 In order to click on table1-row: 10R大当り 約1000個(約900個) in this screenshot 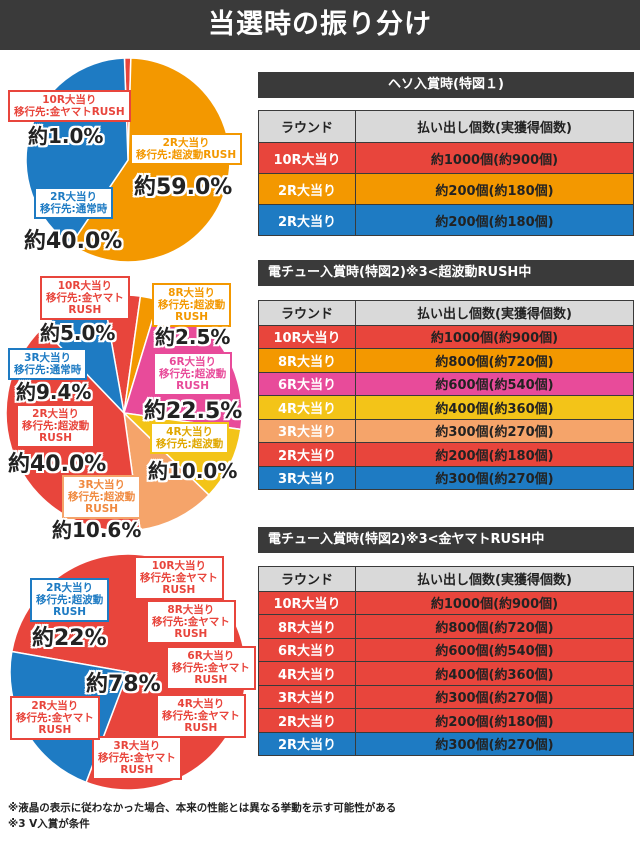, I will do `click(446, 157)`.